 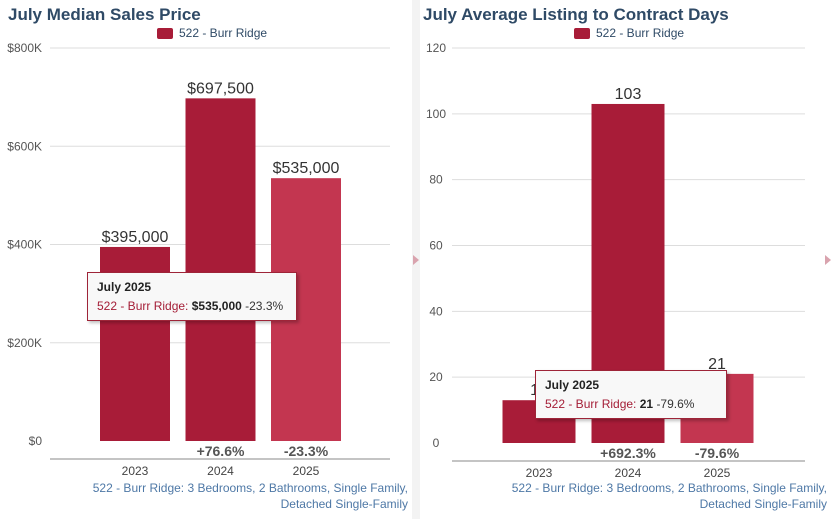 What do you see at coordinates (104, 14) in the screenshot?
I see `chart-title: July Median Sales Price` at bounding box center [104, 14].